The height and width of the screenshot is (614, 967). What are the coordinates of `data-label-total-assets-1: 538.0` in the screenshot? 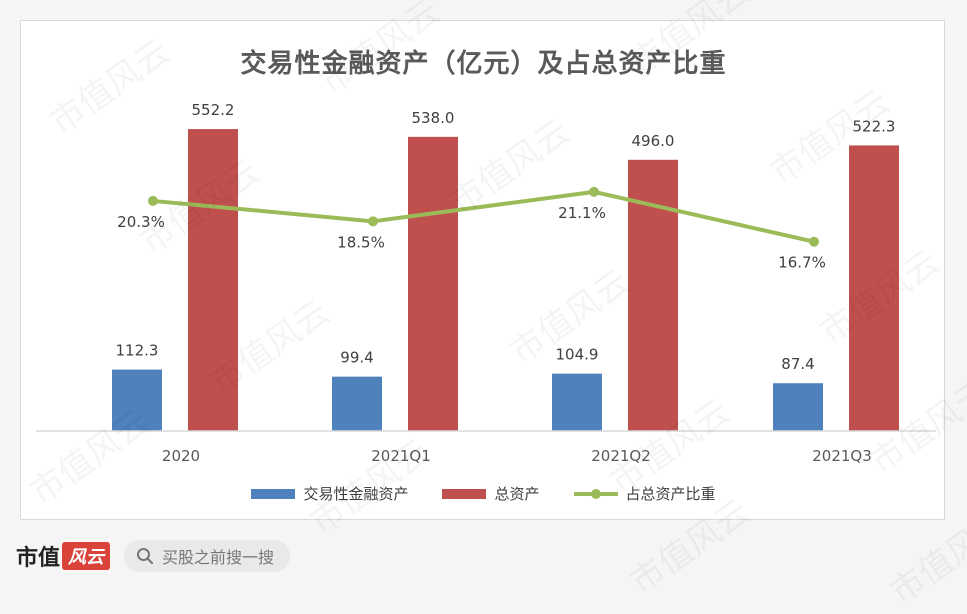 It's located at (433, 118).